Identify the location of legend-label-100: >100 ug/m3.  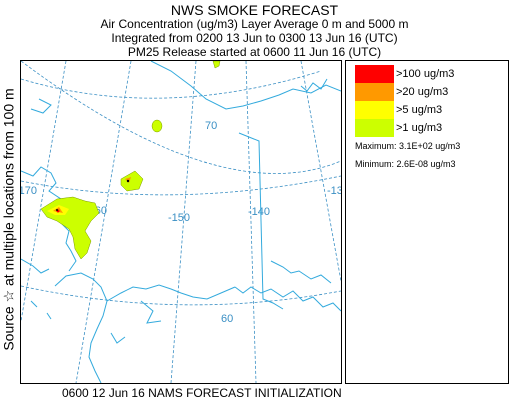
(425, 74).